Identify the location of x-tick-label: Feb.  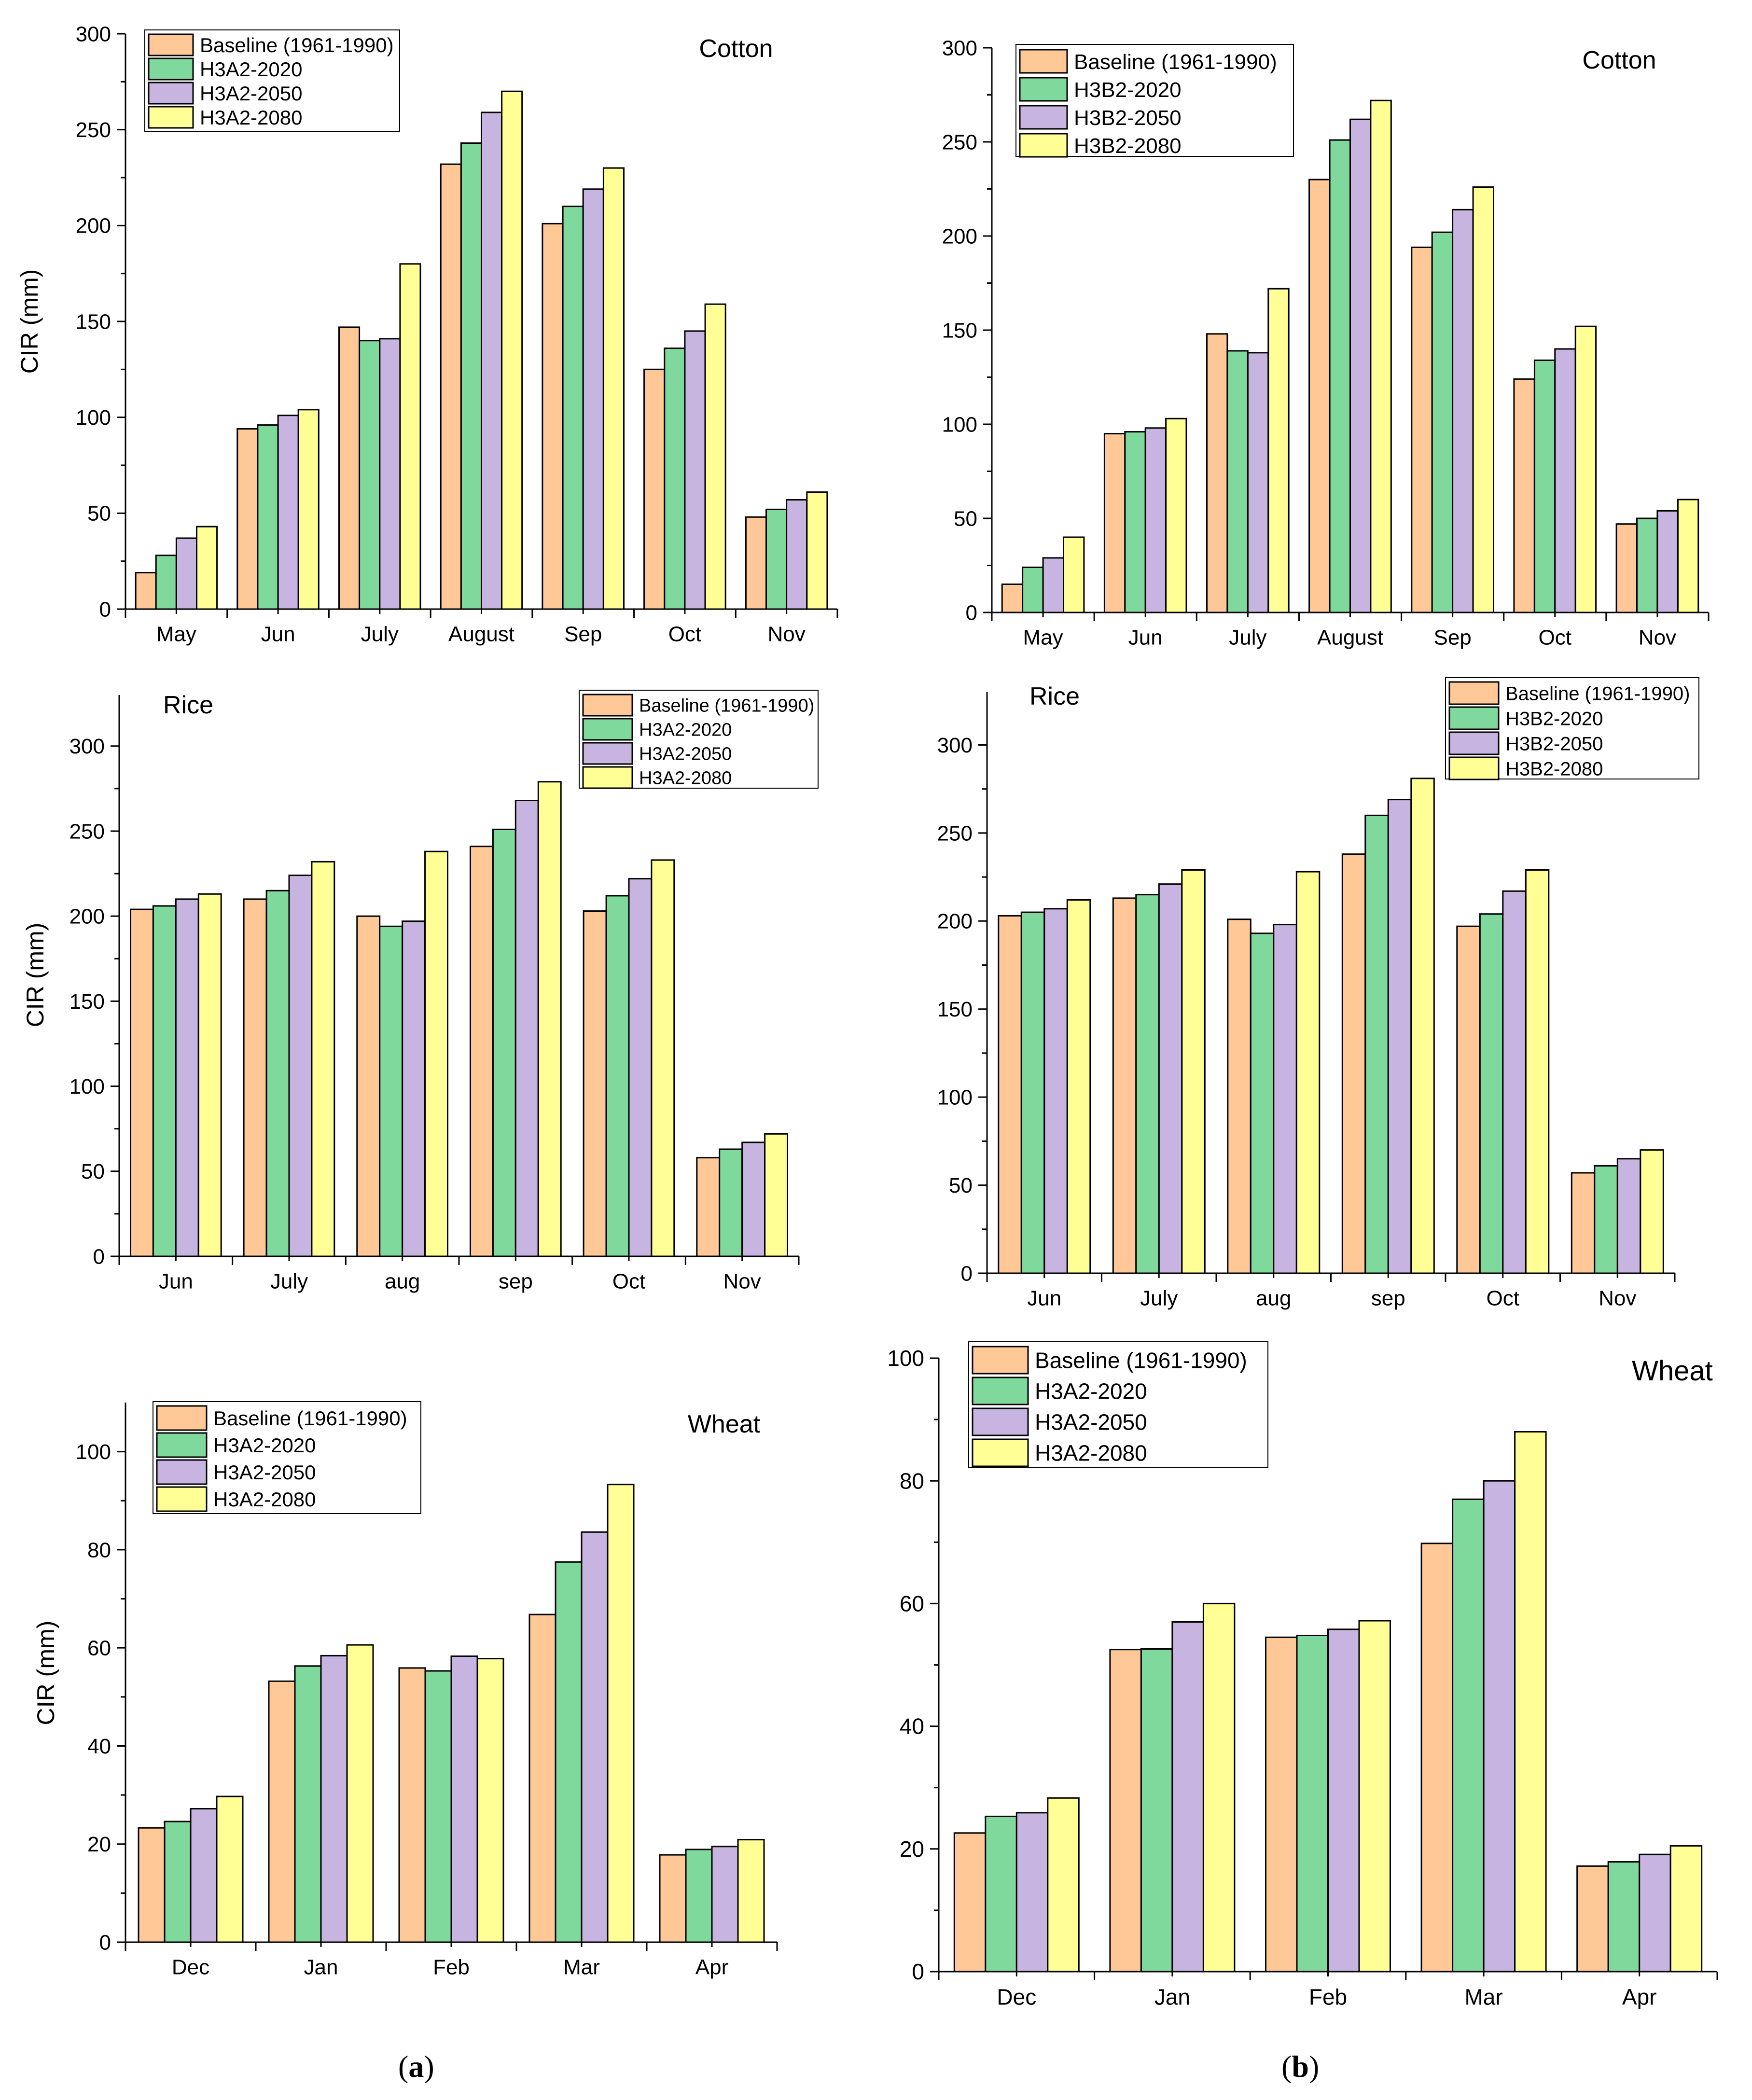
(452, 1967).